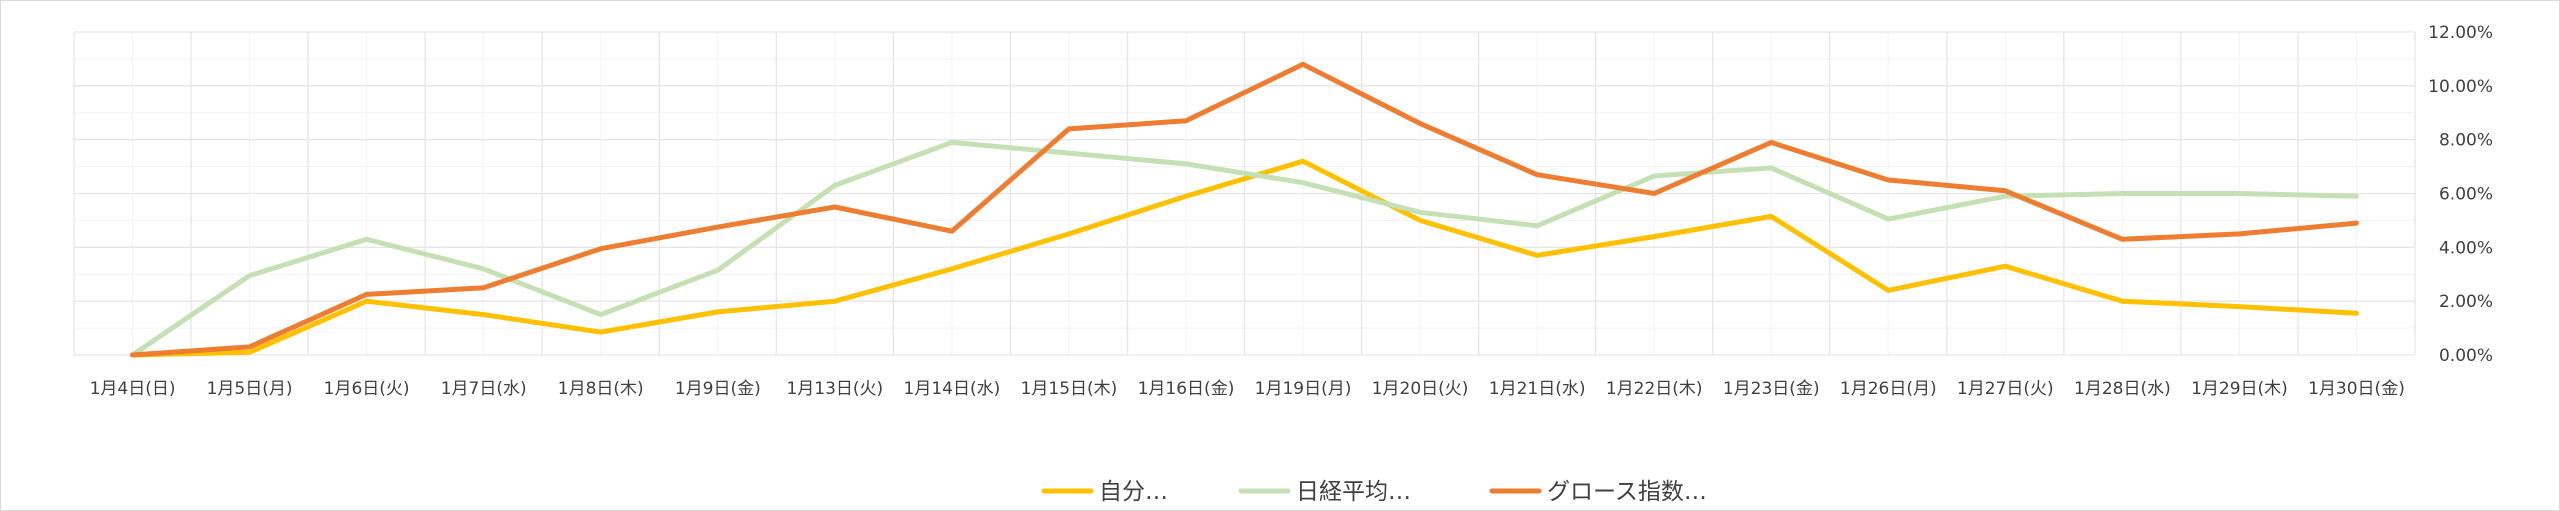 The height and width of the screenshot is (511, 2560). I want to click on x-tick-label: 1月29日(木), so click(2239, 389).